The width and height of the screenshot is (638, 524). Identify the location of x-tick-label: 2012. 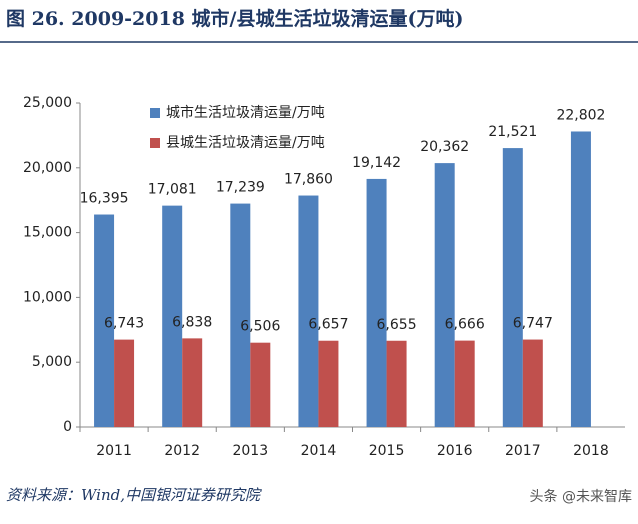
(182, 451).